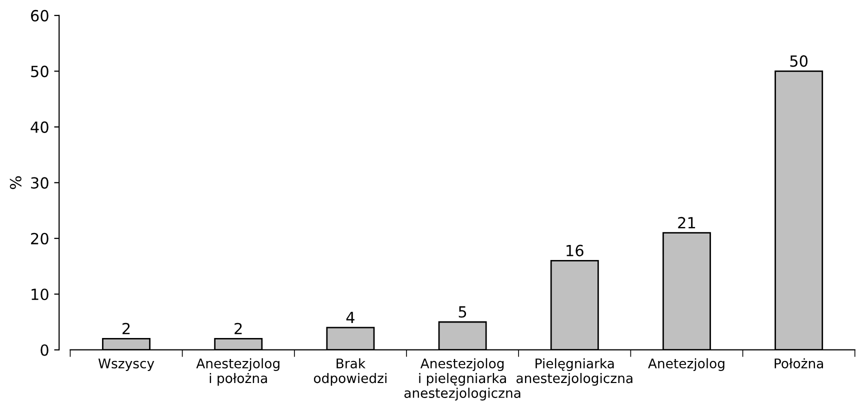 The image size is (867, 418). Describe the element at coordinates (462, 312) in the screenshot. I see `data-label: 5` at that location.